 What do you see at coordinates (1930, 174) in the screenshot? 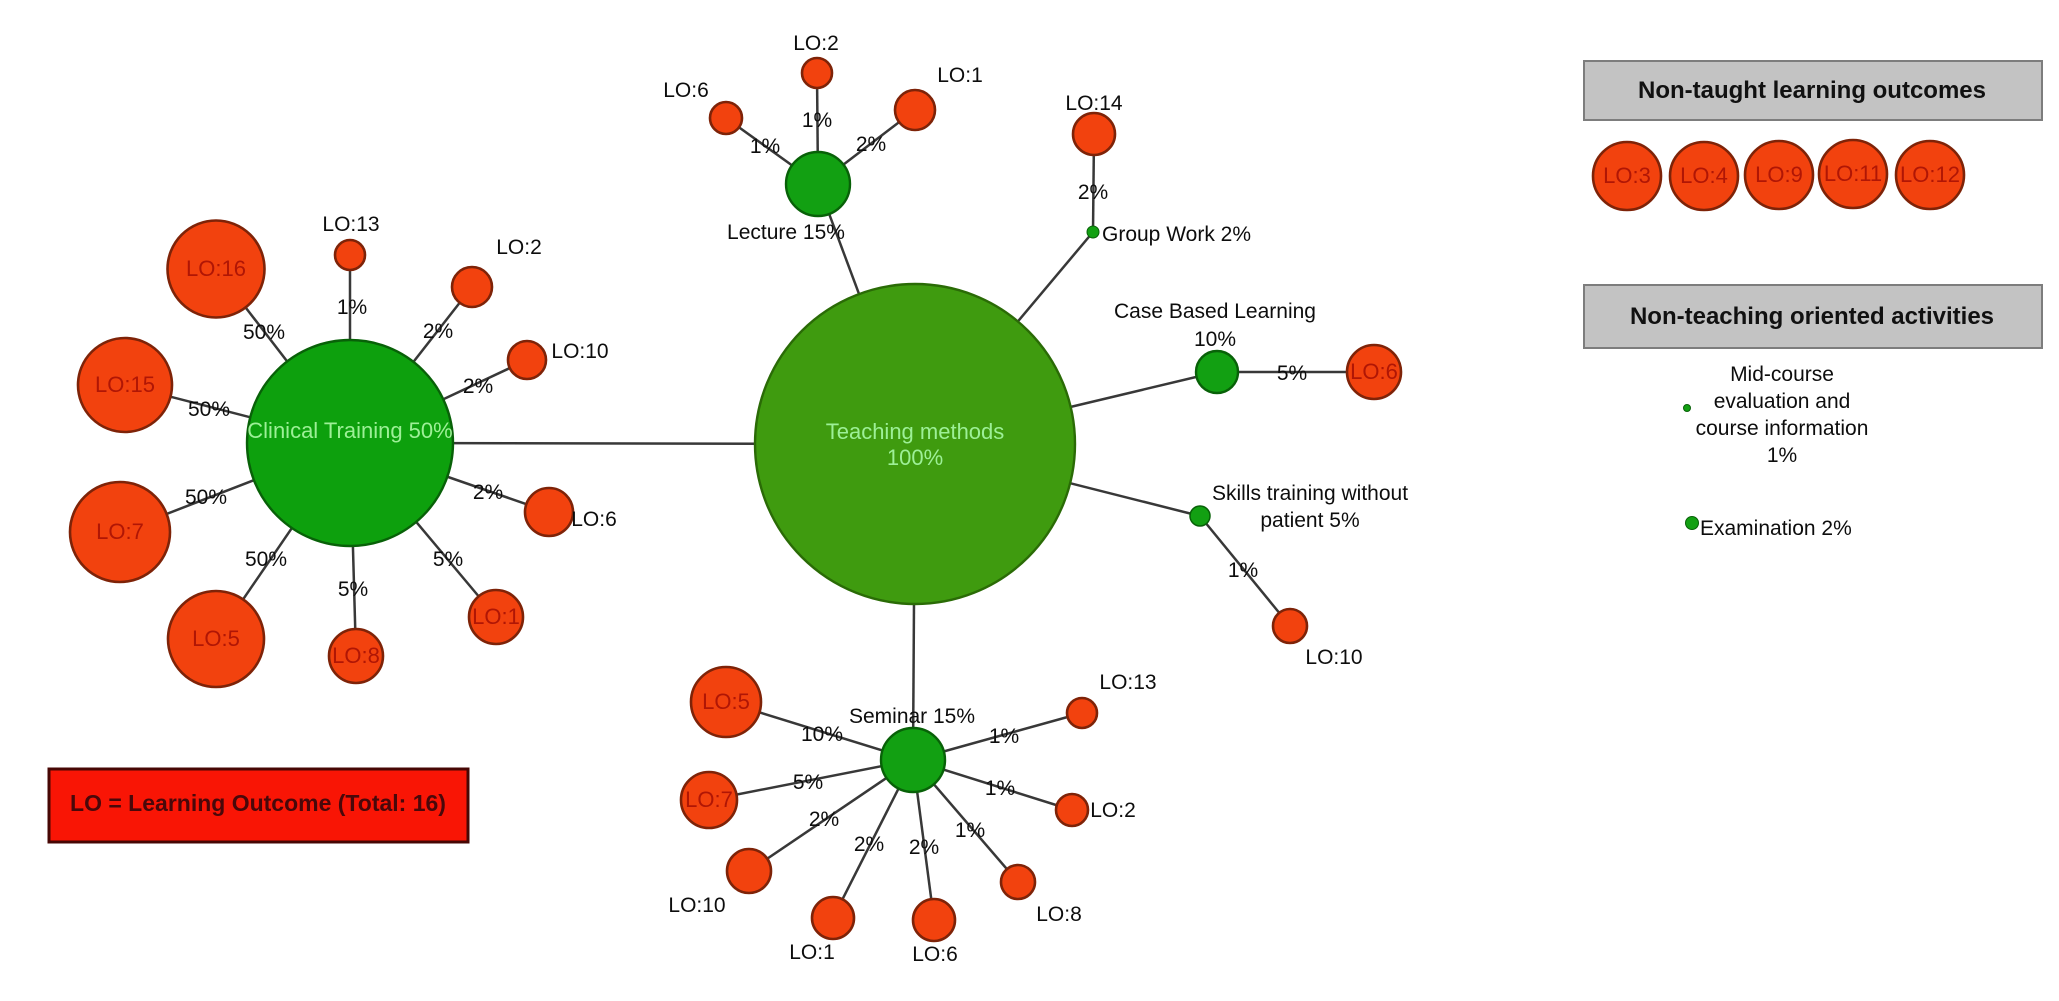
I see `svg-text: LO:12` at bounding box center [1930, 174].